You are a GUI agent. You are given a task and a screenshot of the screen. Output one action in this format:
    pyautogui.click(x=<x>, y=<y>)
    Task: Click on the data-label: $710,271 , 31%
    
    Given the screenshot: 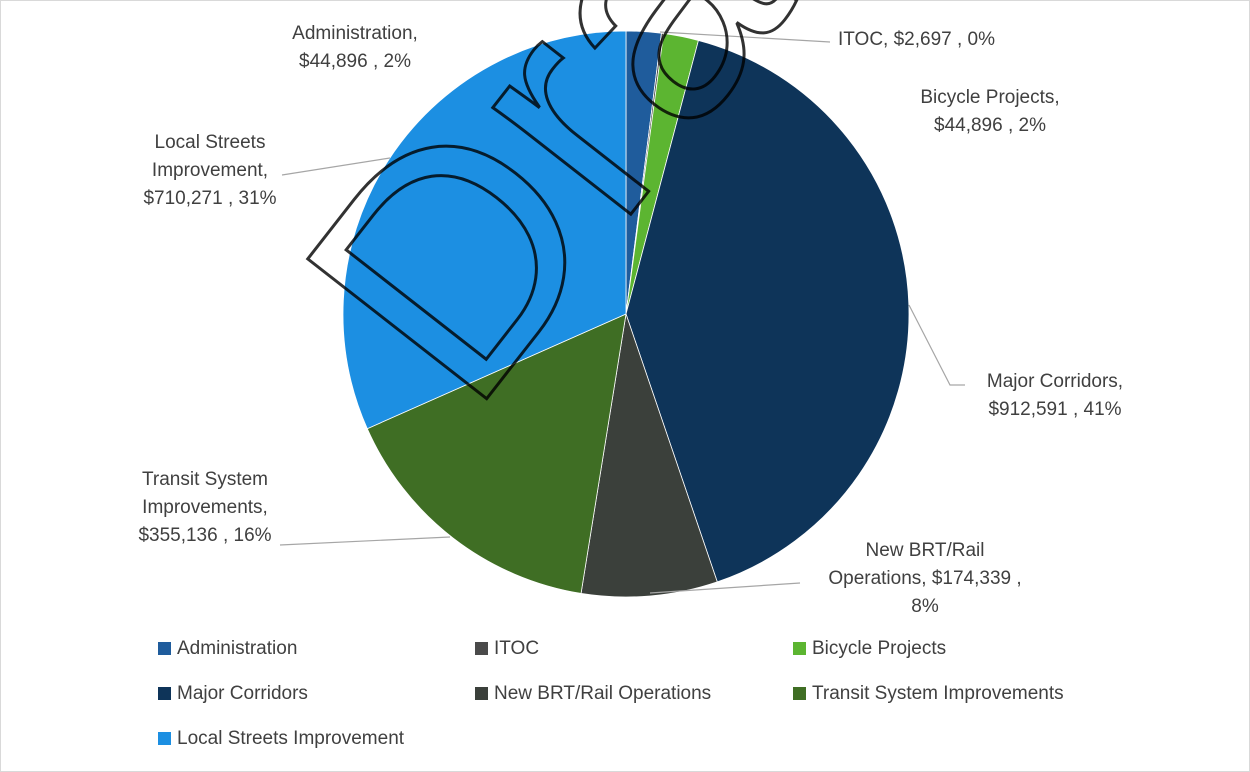 What is the action you would take?
    pyautogui.click(x=209, y=198)
    